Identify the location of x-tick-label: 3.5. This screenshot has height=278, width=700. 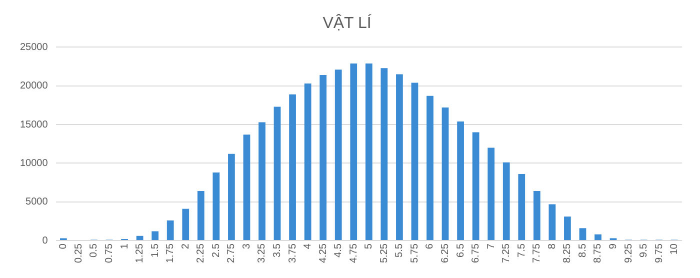
(278, 250).